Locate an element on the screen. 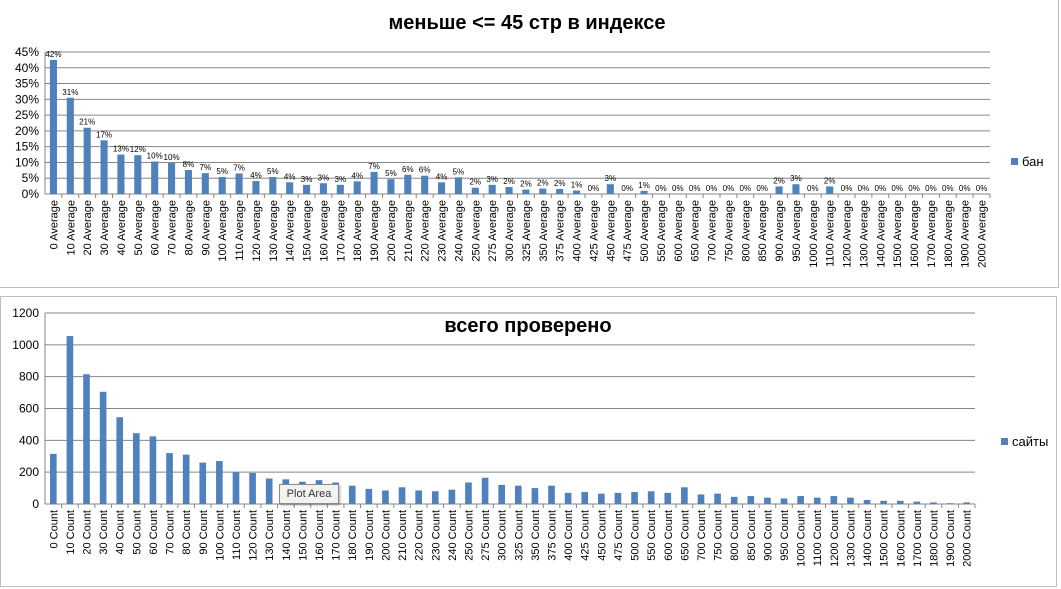  x-tick-label: 950 Count is located at coordinates (785, 535).